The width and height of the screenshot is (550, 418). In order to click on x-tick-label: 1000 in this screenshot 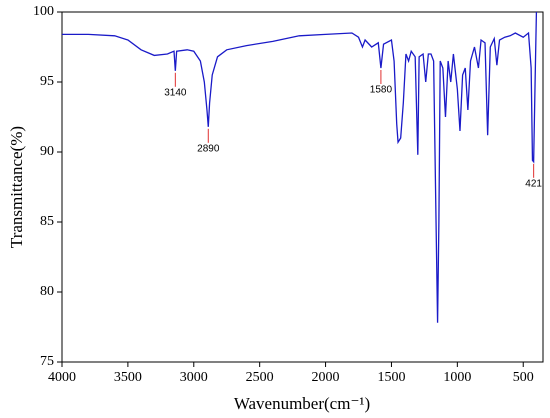, I will do `click(457, 377)`.